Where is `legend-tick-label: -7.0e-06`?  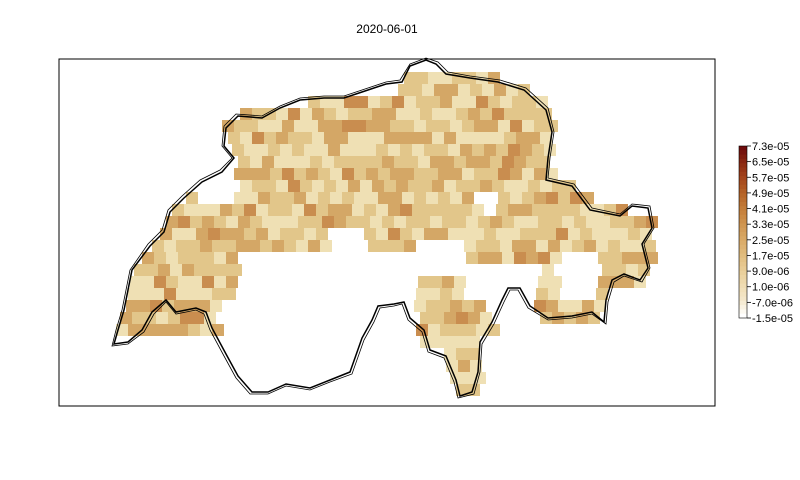
legend-tick-label: -7.0e-06 is located at coordinates (772, 303).